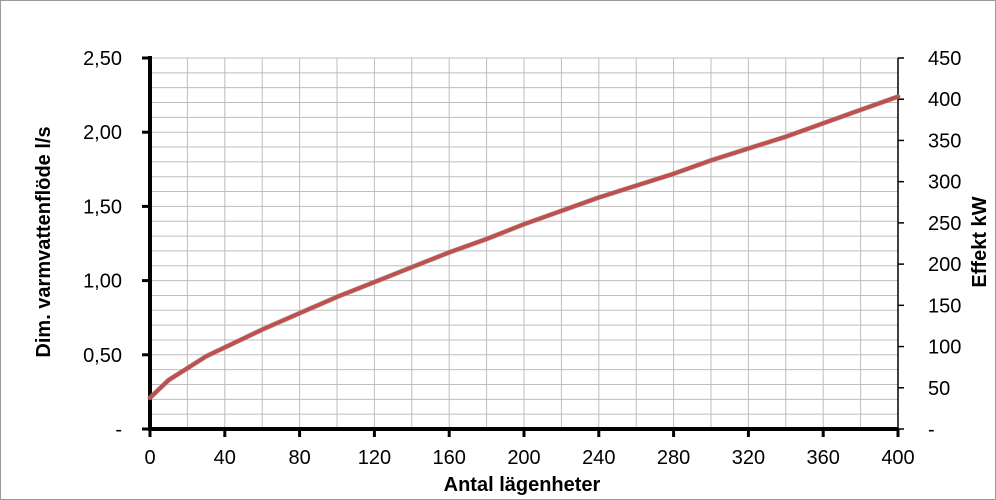  Describe the element at coordinates (931, 430) in the screenshot. I see `y2-tick-label: -` at that location.